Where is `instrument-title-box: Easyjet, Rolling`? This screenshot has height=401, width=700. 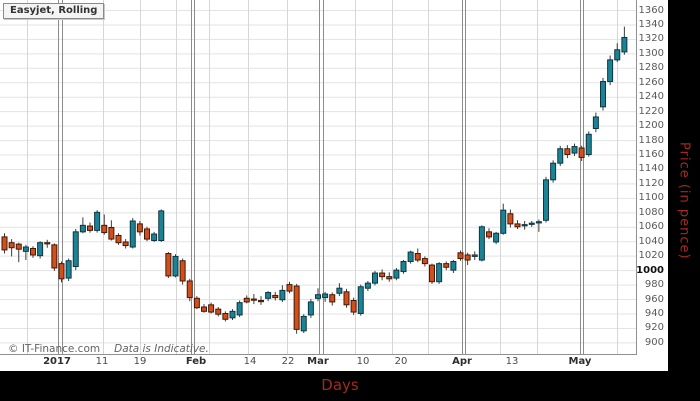
instrument-title-box: Easyjet, Rolling is located at coordinates (54, 11).